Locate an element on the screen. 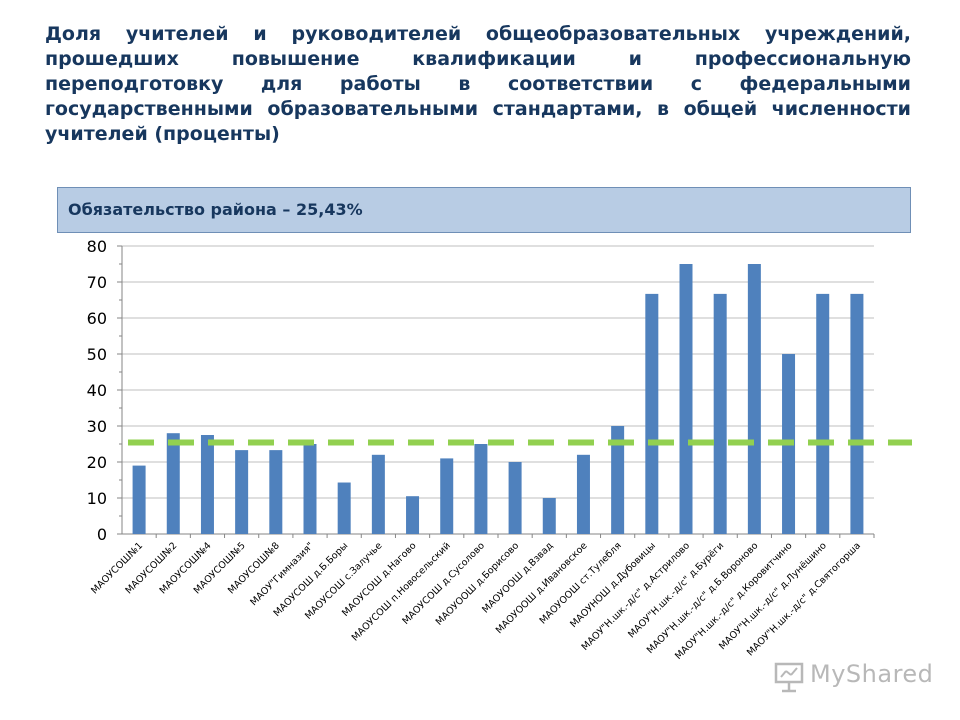 This screenshot has height=720, width=960. watermark: MyShared is located at coordinates (852, 676).